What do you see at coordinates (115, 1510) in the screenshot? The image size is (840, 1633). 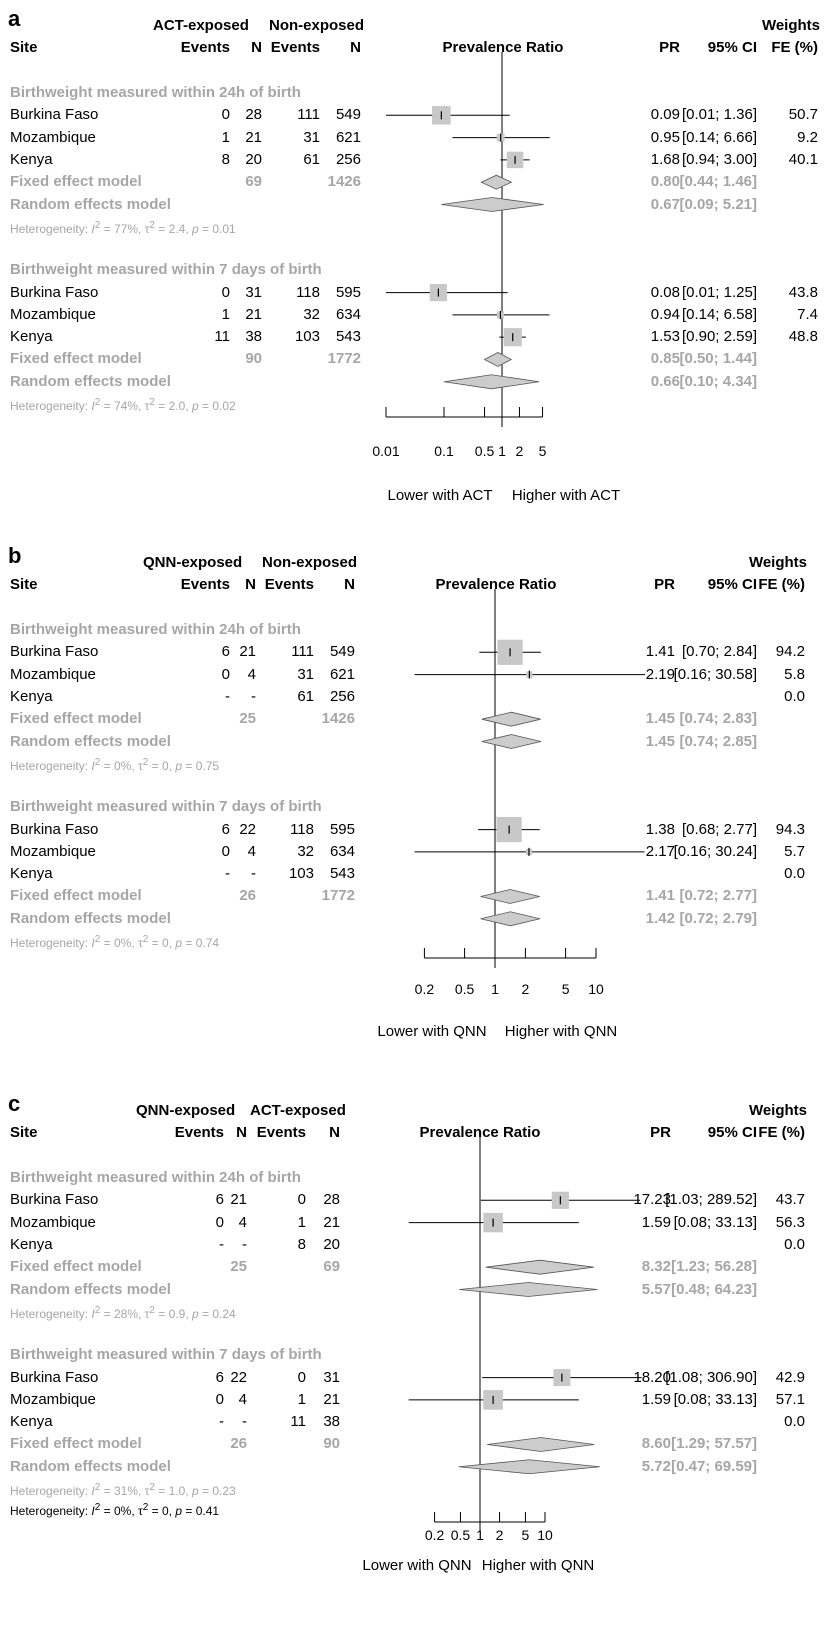 I see `heterogeneity-text: Heterogeneity: I2 = 0%, τ2 = 0, p = 0.41` at bounding box center [115, 1510].